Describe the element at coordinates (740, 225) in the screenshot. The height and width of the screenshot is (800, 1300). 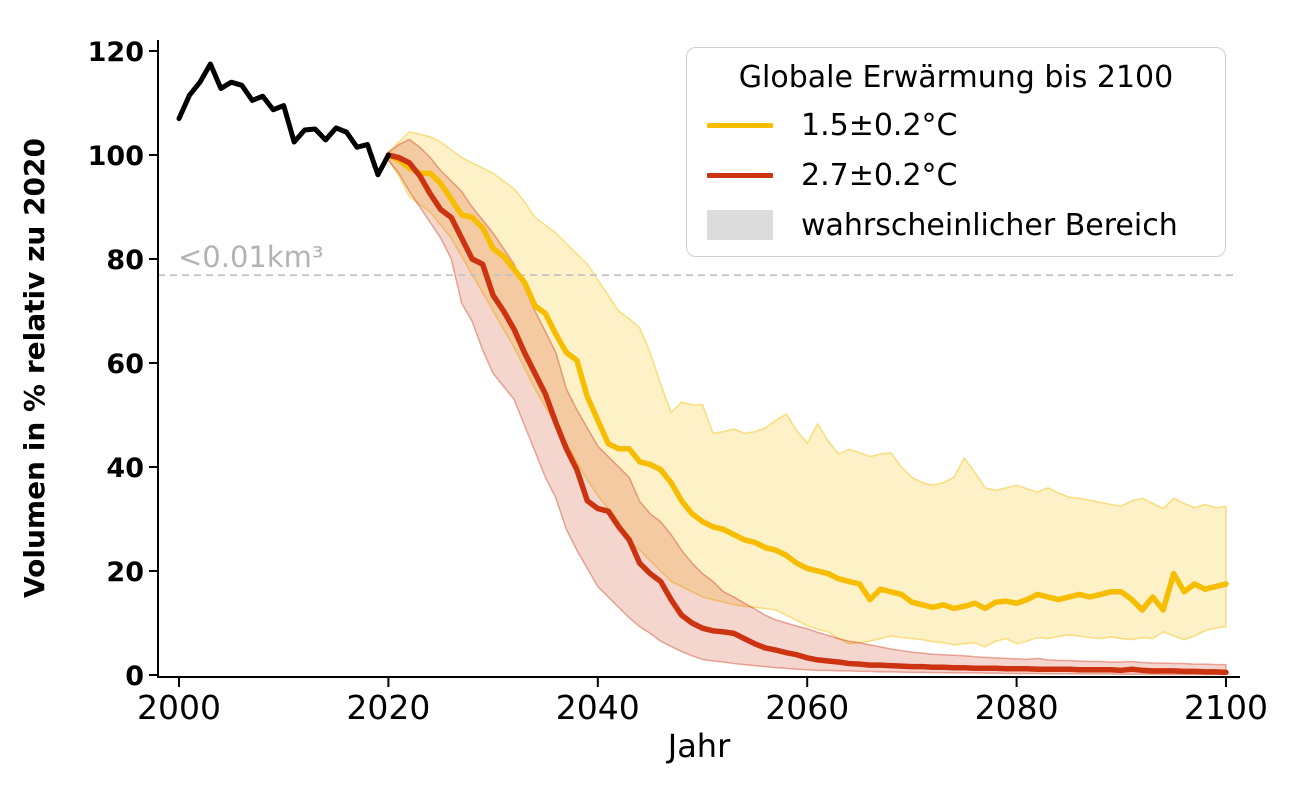
I see `legend-patch-swatch-icon` at that location.